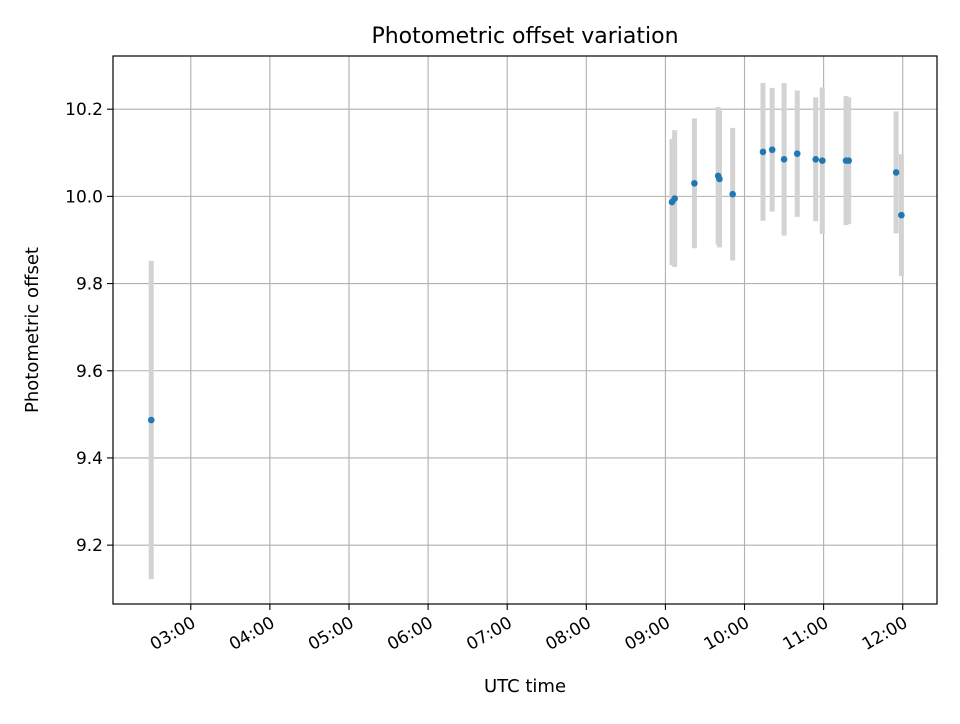  I want to click on y-tick-label: 10.2, so click(84, 110).